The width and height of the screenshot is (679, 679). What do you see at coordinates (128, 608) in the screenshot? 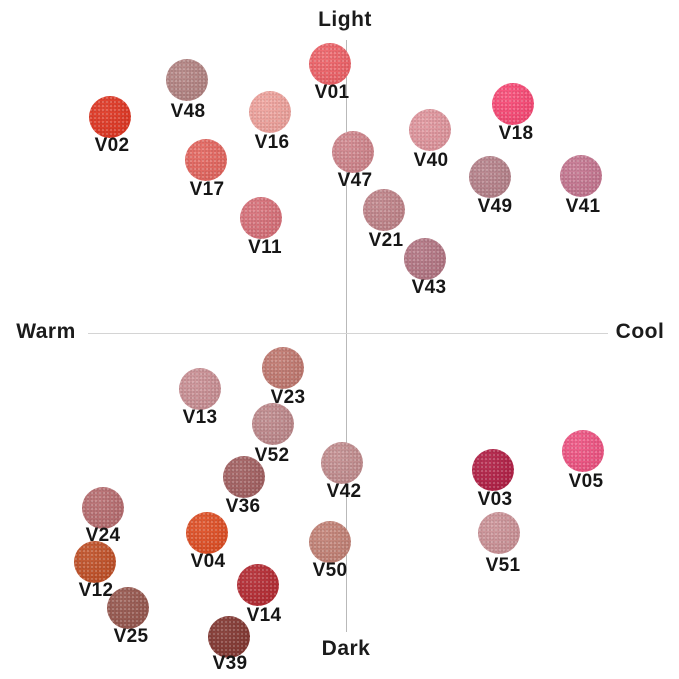
I see `shade-dot-V25` at bounding box center [128, 608].